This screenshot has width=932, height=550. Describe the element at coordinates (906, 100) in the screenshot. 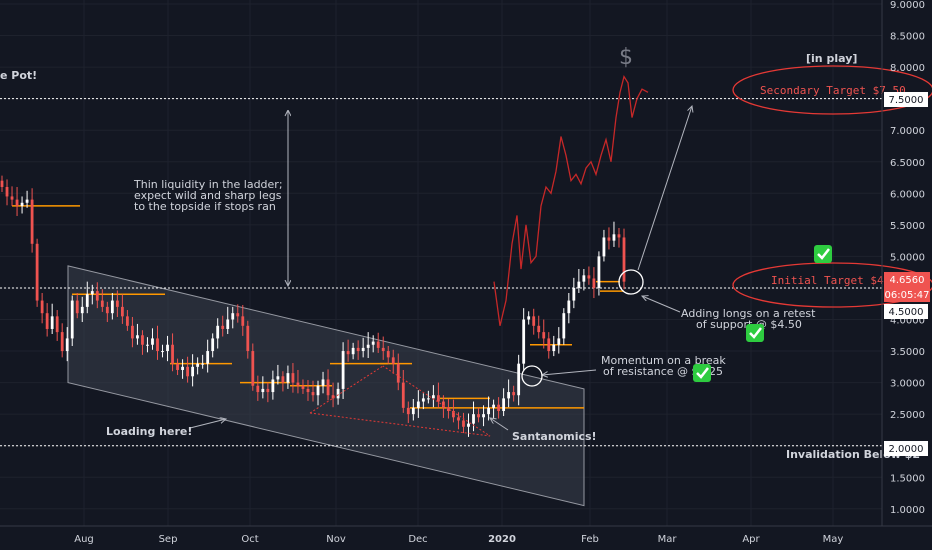

I see `price-badge-target-text: 7.5000` at that location.